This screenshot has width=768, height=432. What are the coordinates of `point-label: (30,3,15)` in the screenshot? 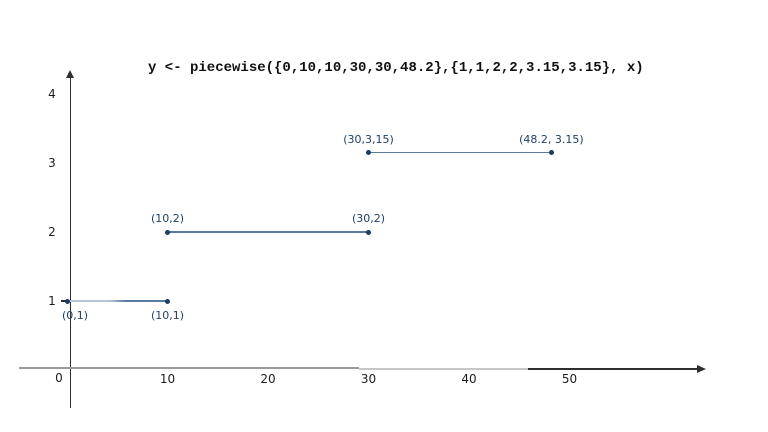 It's located at (368, 139).